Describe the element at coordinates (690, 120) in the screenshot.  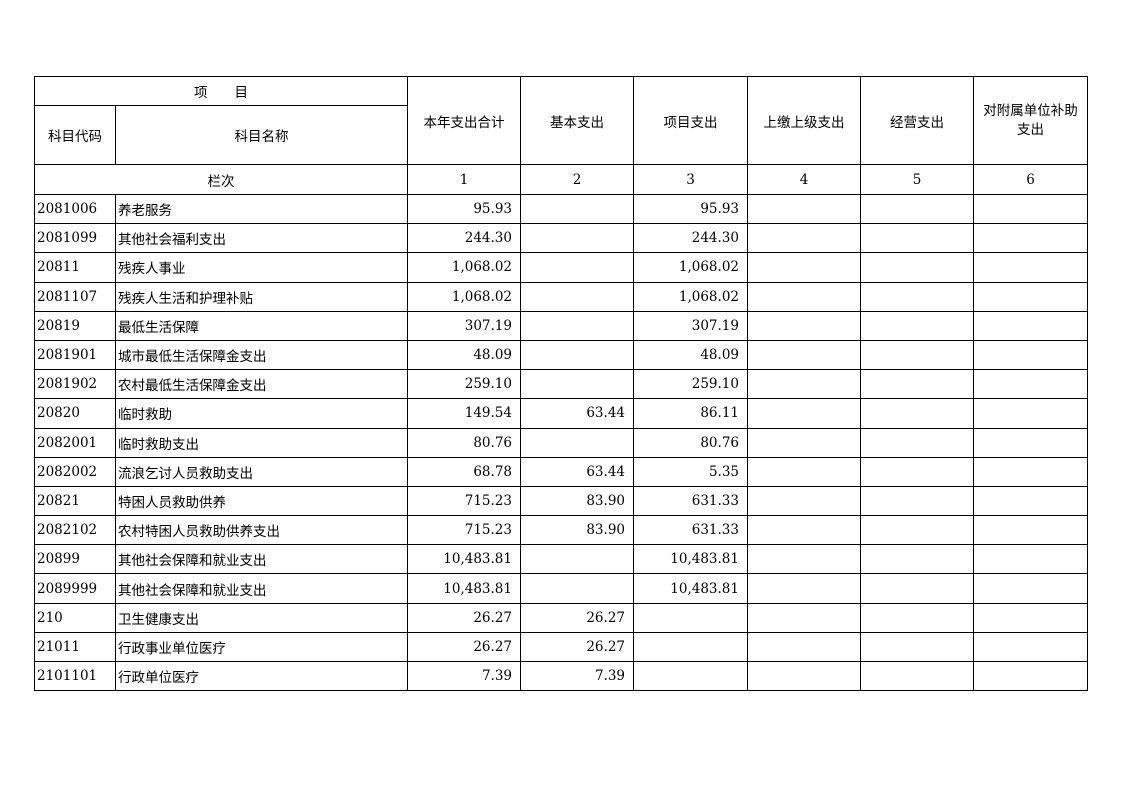
I see `col-header-project: 项目支出` at that location.